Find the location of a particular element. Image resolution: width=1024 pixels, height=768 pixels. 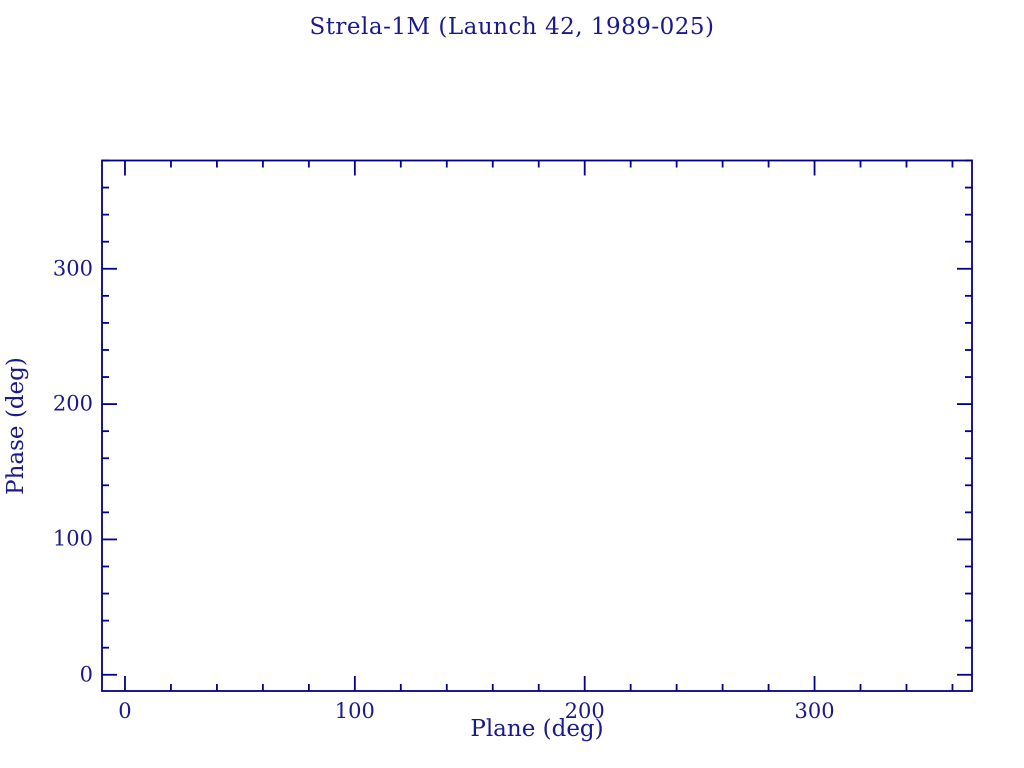

x-tick-label: 200 is located at coordinates (584, 711).